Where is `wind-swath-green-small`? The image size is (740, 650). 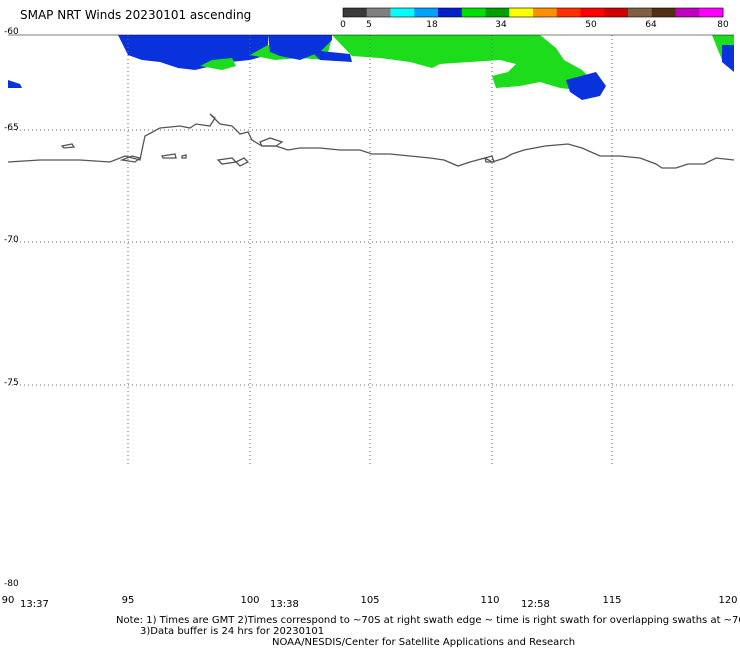
wind-swath-green-small is located at coordinates (218, 64).